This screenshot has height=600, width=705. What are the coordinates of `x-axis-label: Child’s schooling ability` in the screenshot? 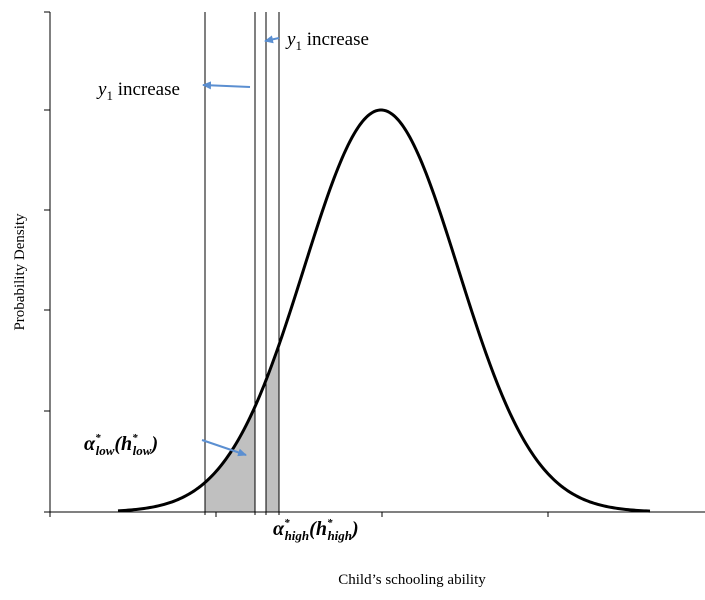 It's located at (412, 580).